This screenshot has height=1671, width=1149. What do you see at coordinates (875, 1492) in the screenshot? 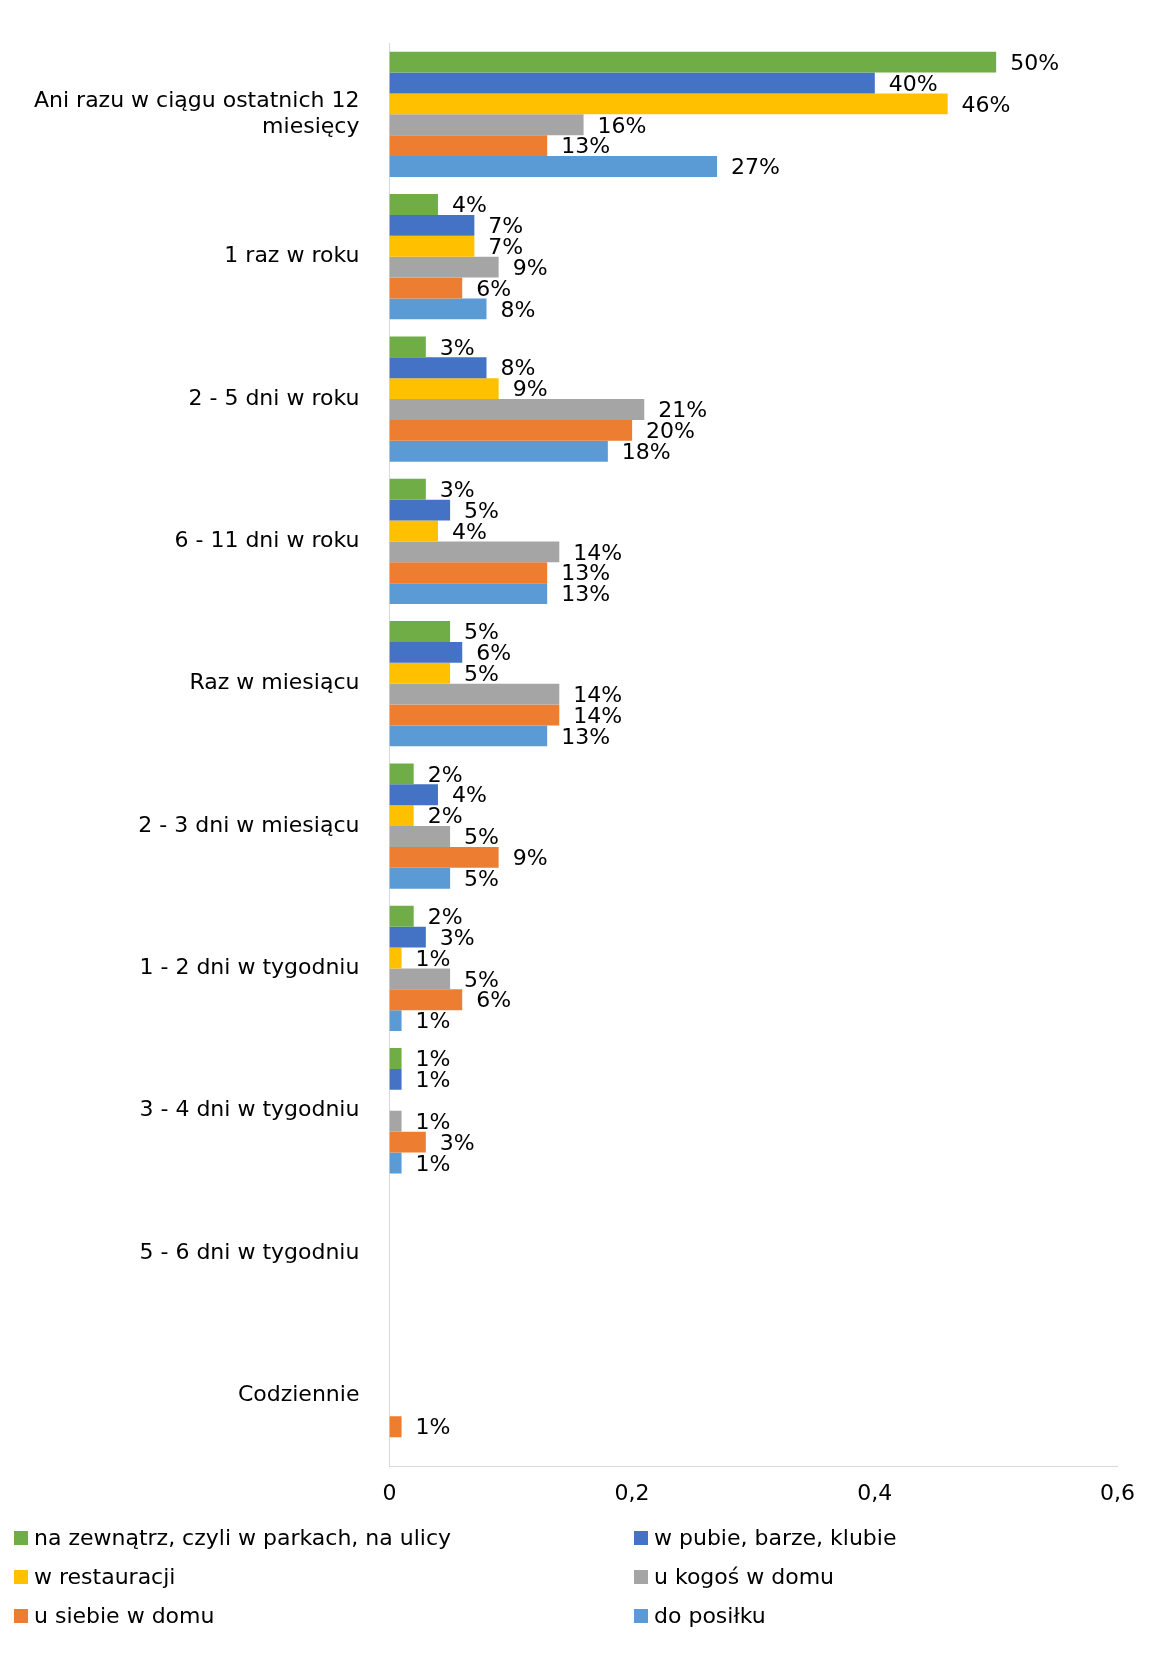
I see `x-tick-label: 0,4` at bounding box center [875, 1492].